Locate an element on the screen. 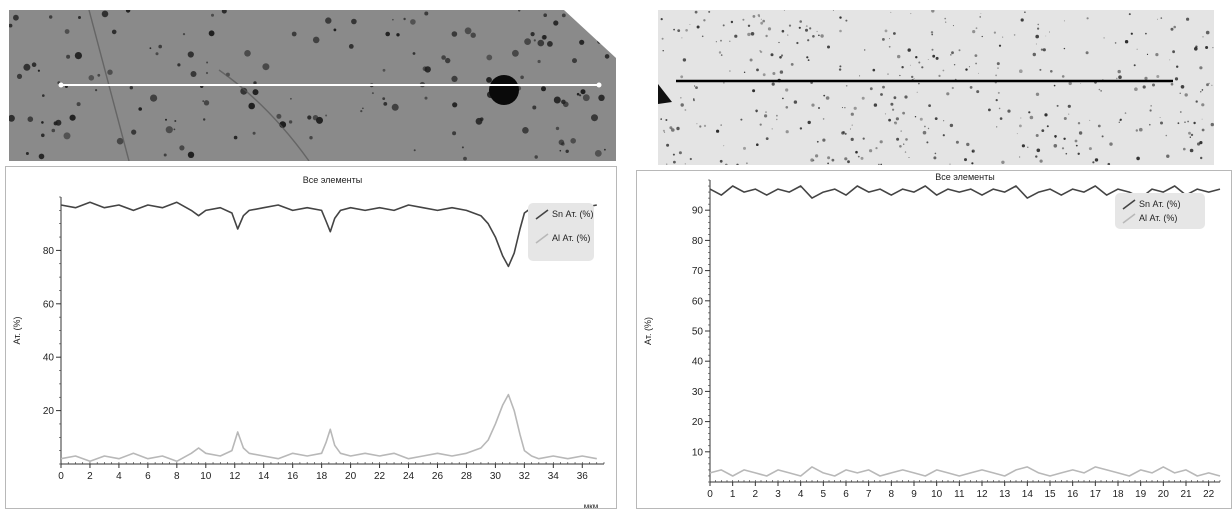 This screenshot has height=509, width=1232. right-chart-series-al-line is located at coordinates (965, 471).